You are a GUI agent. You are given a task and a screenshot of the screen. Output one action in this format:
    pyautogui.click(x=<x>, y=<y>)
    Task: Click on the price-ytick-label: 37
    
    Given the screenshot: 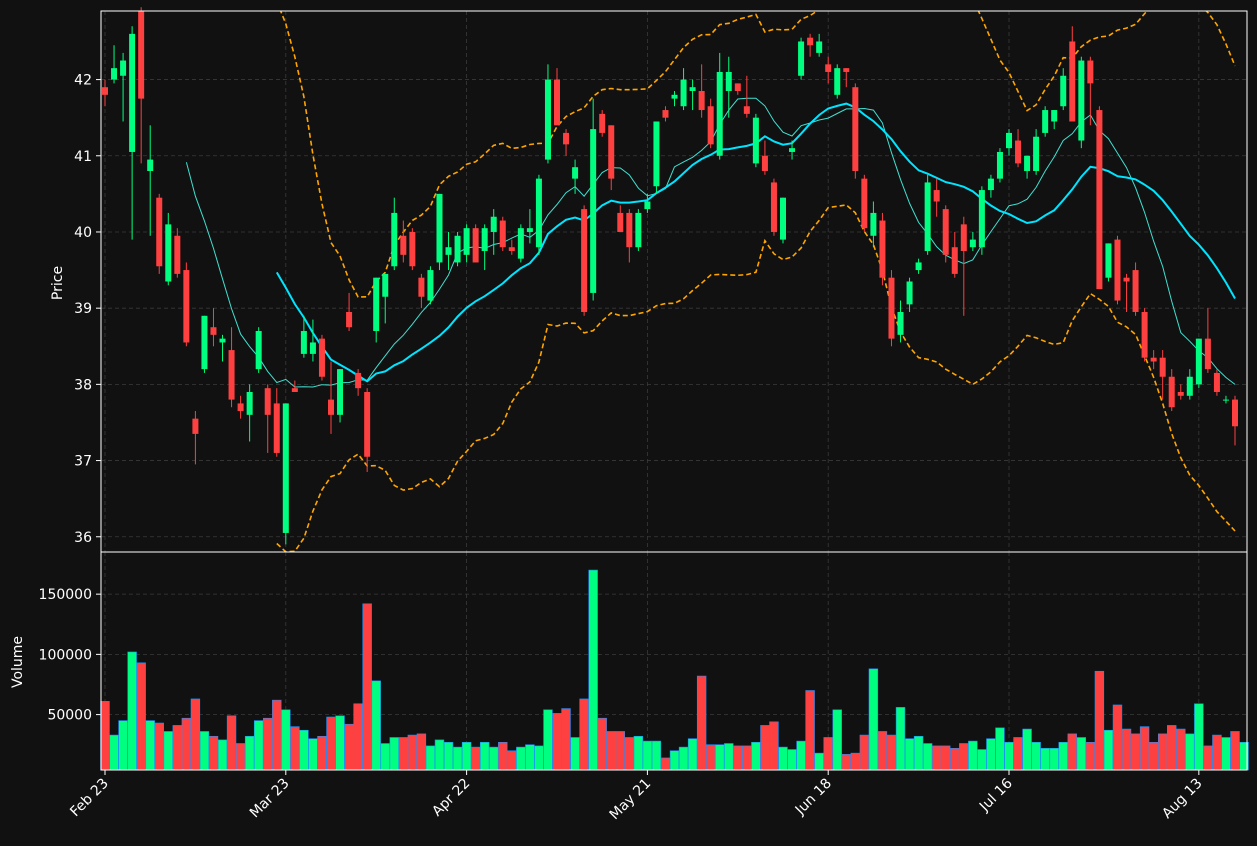 What is the action you would take?
    pyautogui.click(x=83, y=462)
    